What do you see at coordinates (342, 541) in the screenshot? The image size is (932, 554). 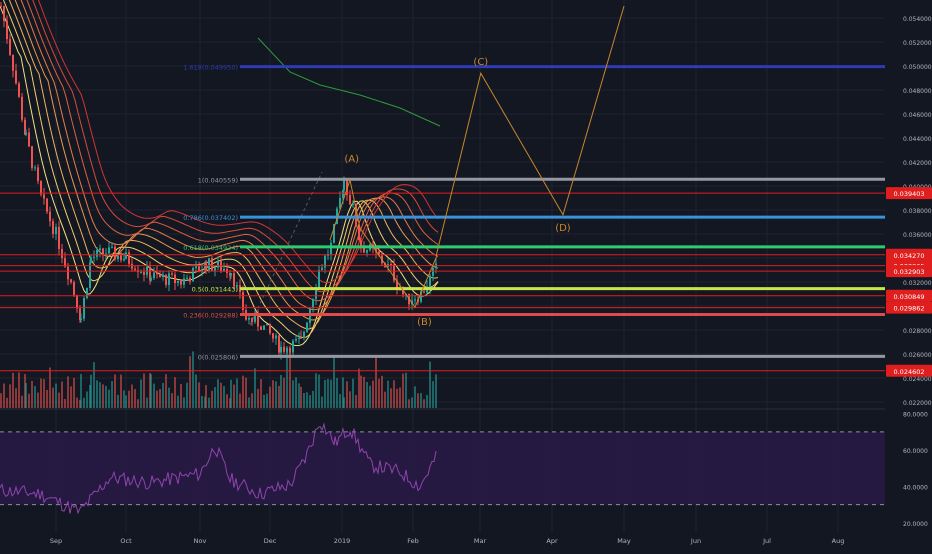 I see `time-tick-label: 2019` at bounding box center [342, 541].